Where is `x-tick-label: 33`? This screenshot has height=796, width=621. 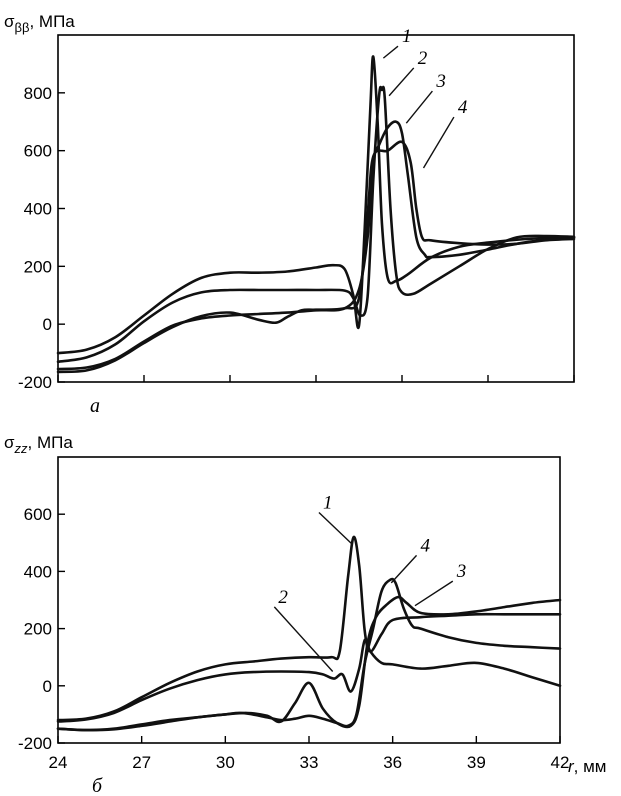 x-tick-label: 33 is located at coordinates (309, 762).